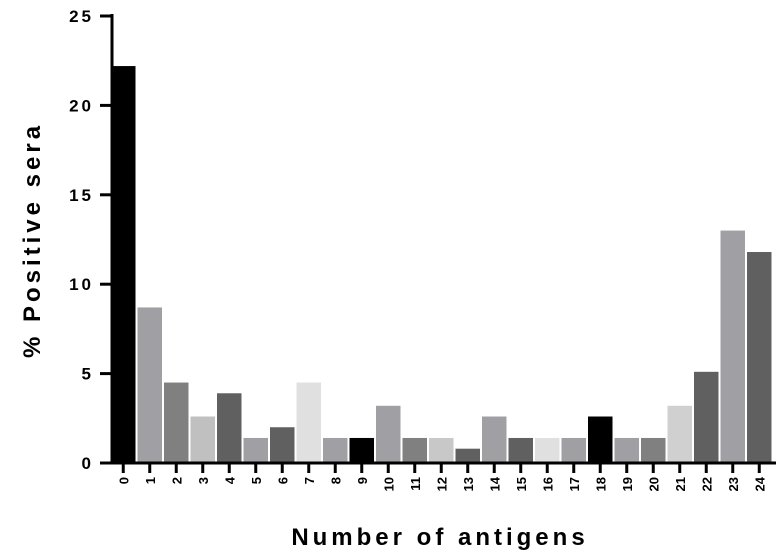  Describe the element at coordinates (653, 484) in the screenshot. I see `x-tick-label: 20` at that location.